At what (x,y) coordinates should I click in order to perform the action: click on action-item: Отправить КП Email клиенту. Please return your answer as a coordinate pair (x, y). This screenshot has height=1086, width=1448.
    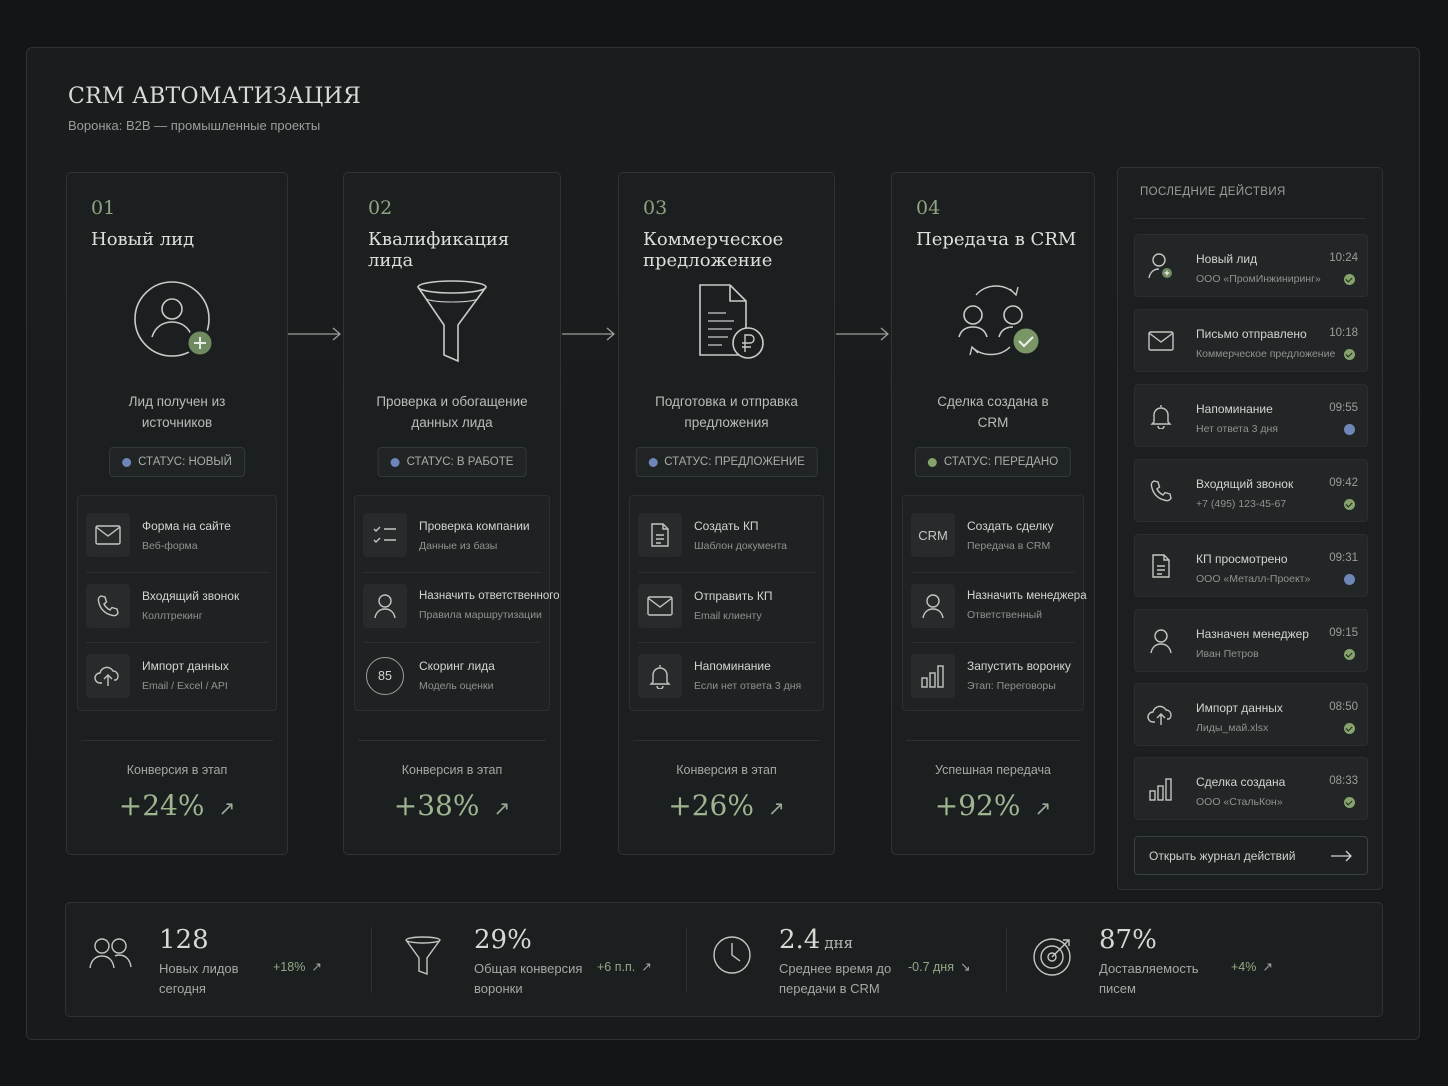
    Looking at the image, I should click on (726, 605).